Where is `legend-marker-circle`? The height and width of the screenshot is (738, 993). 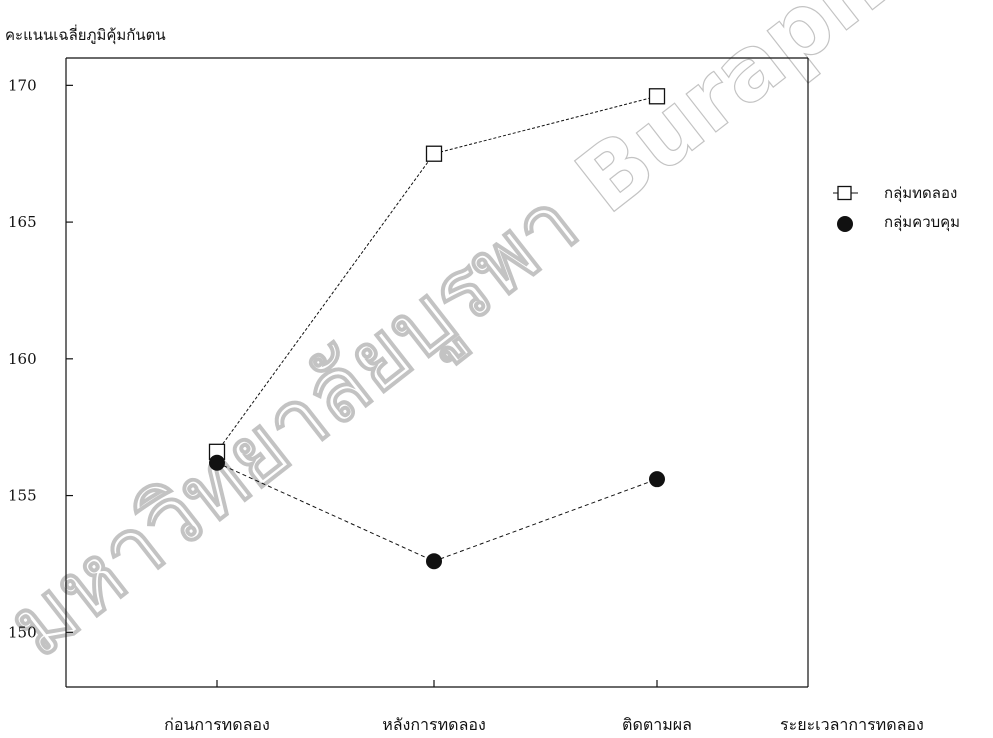 legend-marker-circle is located at coordinates (845, 224).